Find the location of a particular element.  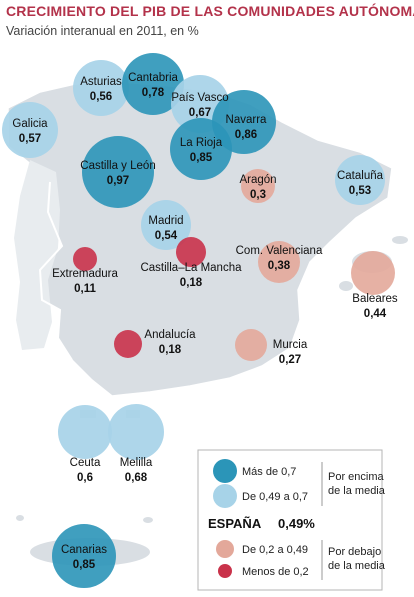

label-value-pais-vasco: 0,67 is located at coordinates (200, 113).